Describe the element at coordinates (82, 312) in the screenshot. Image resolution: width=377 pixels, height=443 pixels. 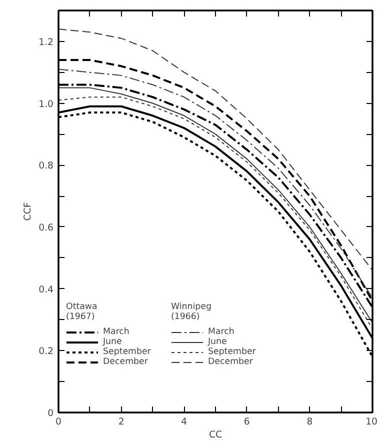
I see `annotation: Ottawa (1967)` at that location.